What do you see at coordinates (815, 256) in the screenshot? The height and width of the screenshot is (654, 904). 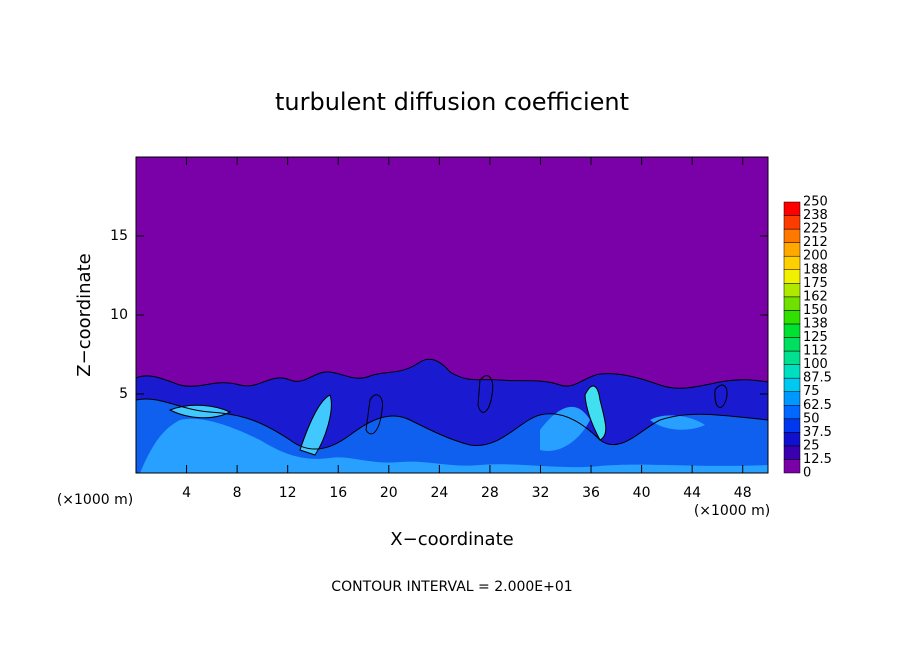 I see `colorbar-label: 200` at bounding box center [815, 256].